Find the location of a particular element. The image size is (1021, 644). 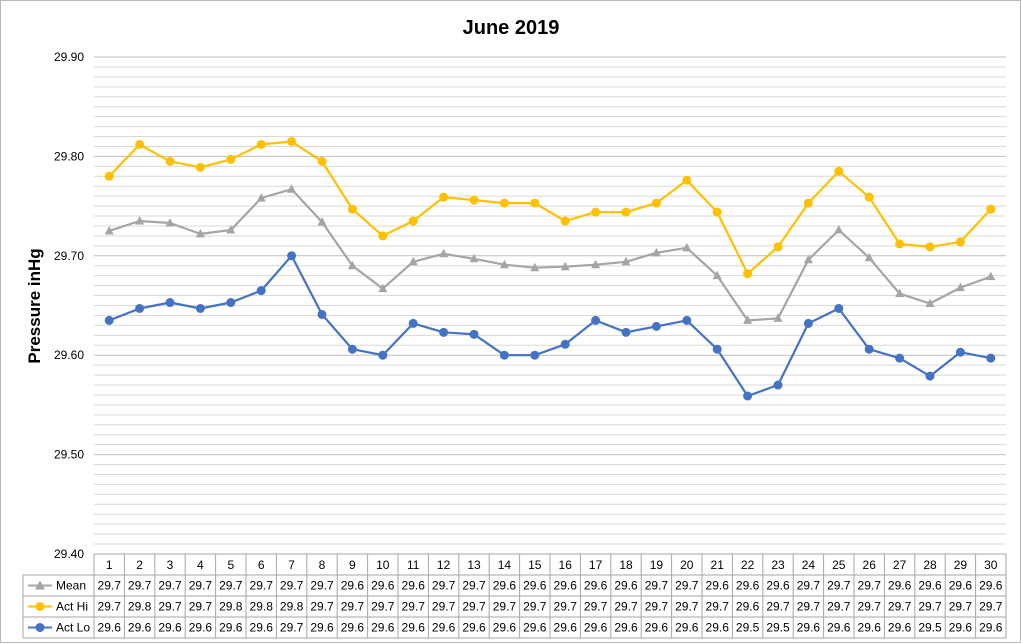

x-tick-label: 21 is located at coordinates (718, 565).